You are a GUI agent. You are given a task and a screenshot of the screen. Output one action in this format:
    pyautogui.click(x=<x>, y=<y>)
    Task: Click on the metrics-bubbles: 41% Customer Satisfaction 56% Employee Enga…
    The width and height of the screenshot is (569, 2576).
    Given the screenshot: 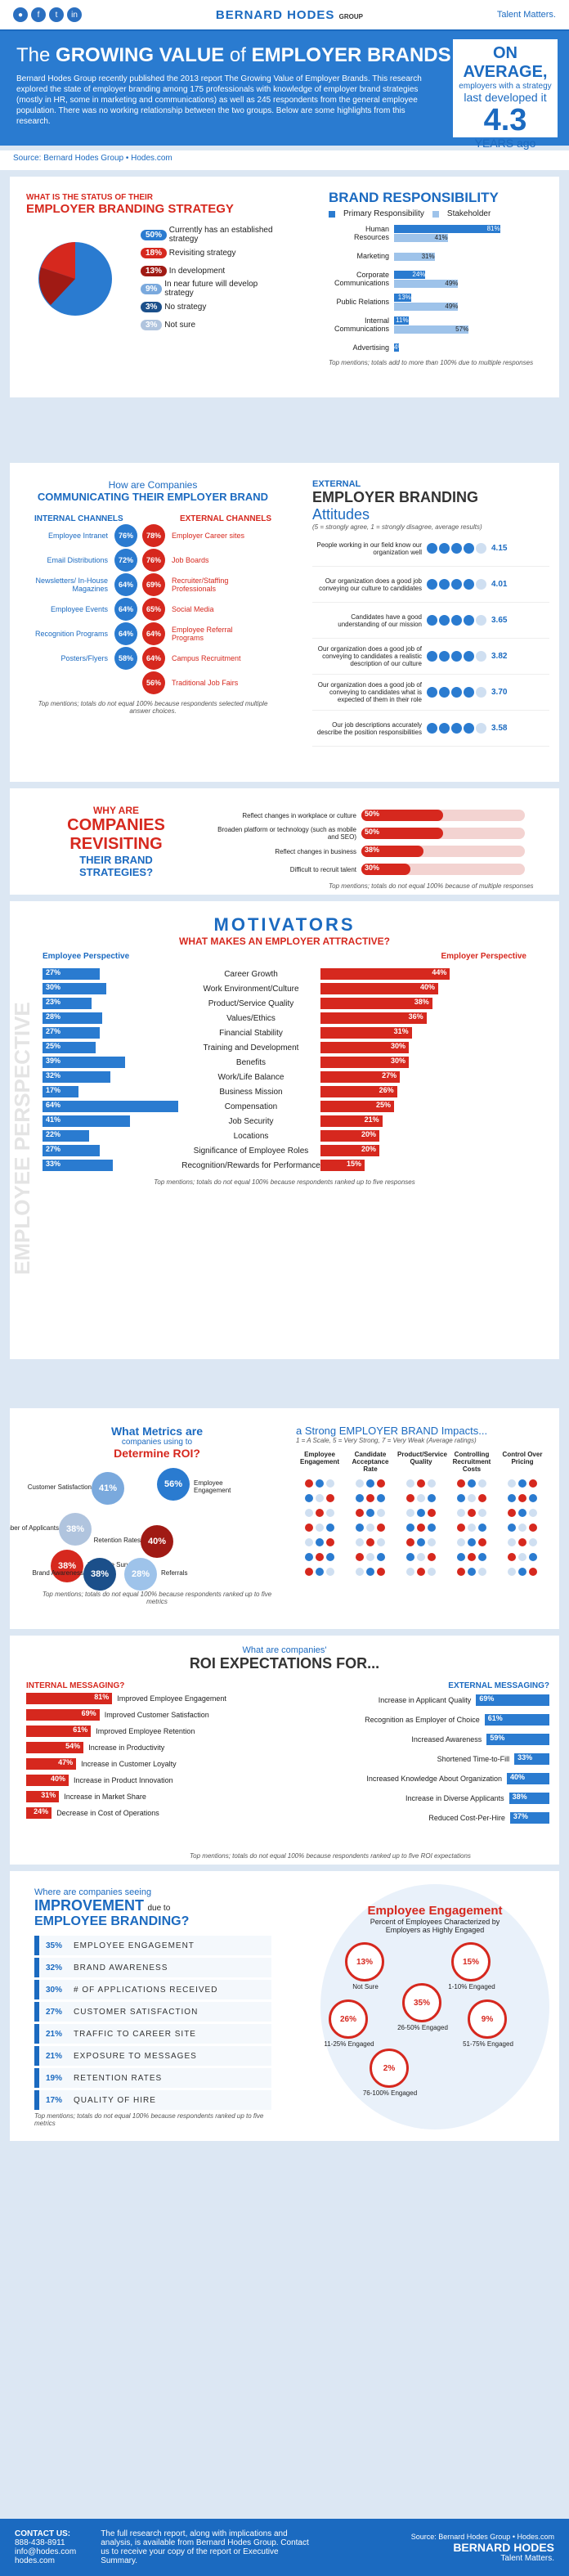 What is the action you would take?
    pyautogui.click(x=145, y=1529)
    